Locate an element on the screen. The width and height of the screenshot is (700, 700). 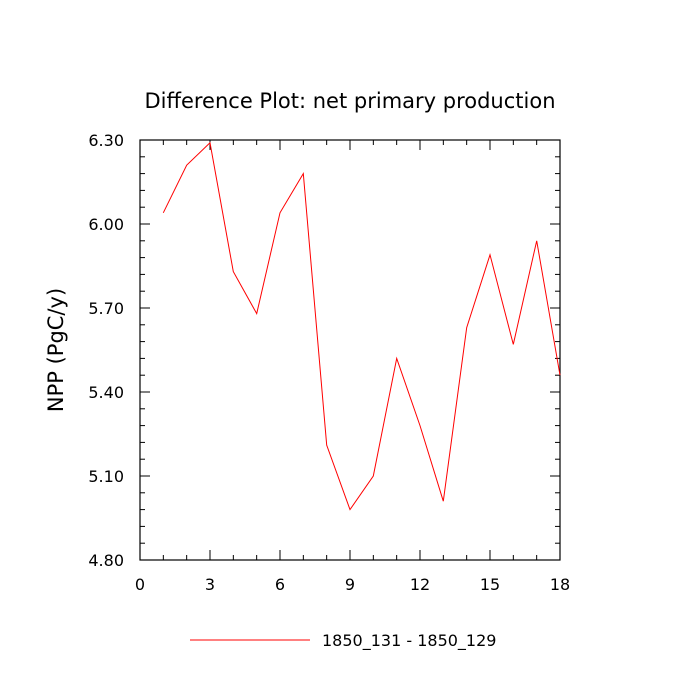
x-tick-label: 18 is located at coordinates (560, 584).